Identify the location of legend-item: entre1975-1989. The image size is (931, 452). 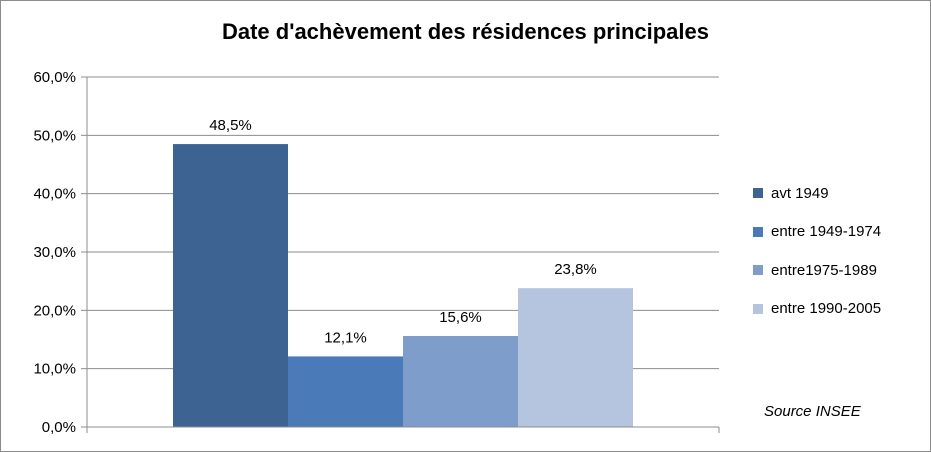
(840, 270).